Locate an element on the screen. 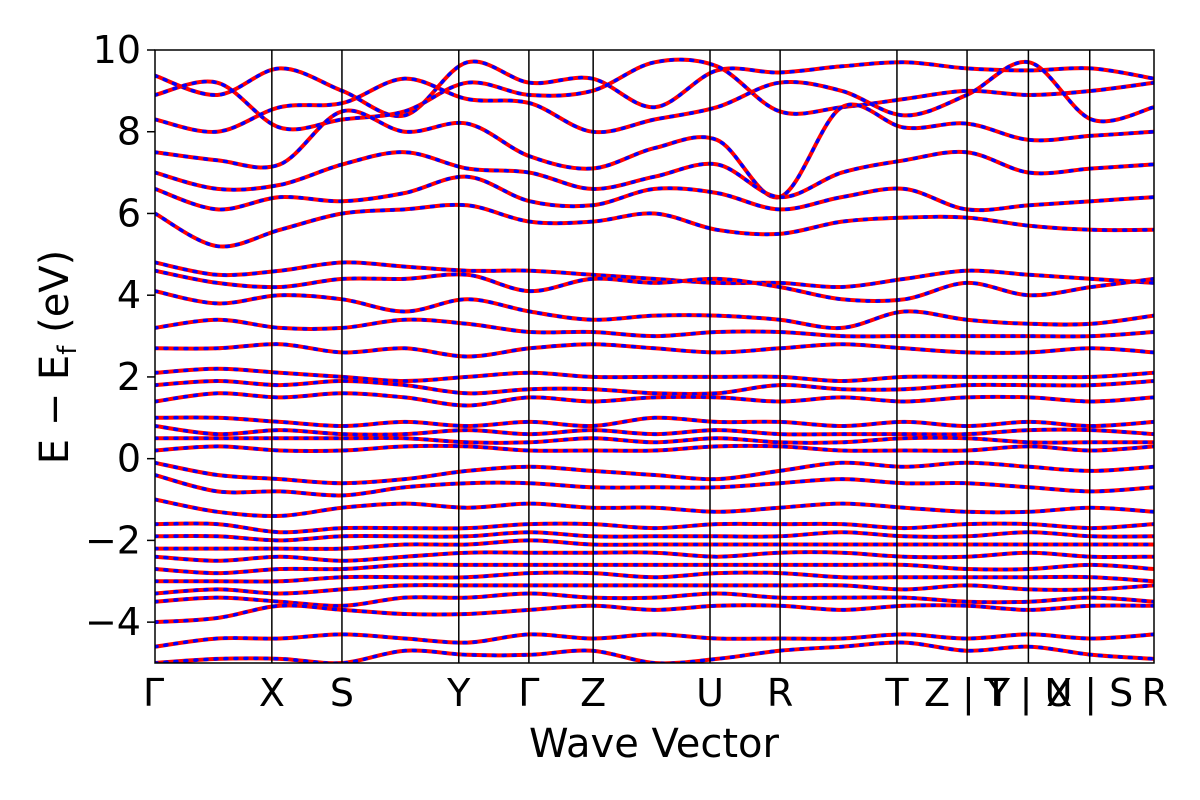 This screenshot has width=1200, height=800. x-axis-title: Wave Vector is located at coordinates (654, 744).